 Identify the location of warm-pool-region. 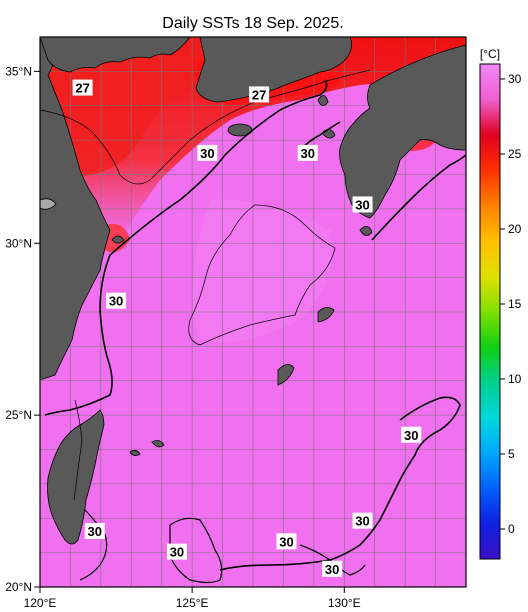
(262, 271).